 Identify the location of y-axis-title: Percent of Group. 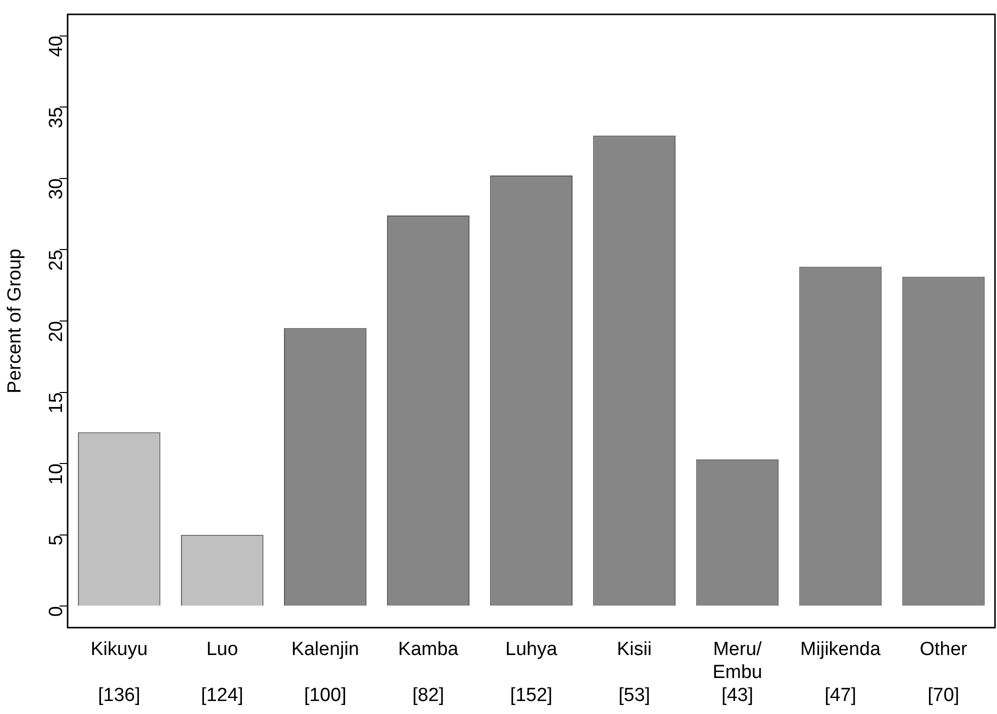
(15, 321).